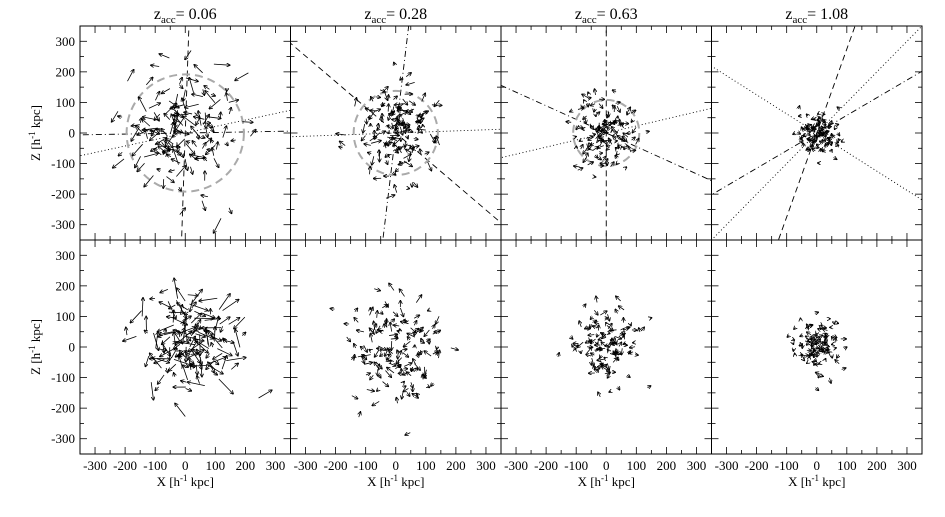 This screenshot has height=517, width=945. I want to click on y-axis-label: Z [h-1 kpc], so click(35, 347).